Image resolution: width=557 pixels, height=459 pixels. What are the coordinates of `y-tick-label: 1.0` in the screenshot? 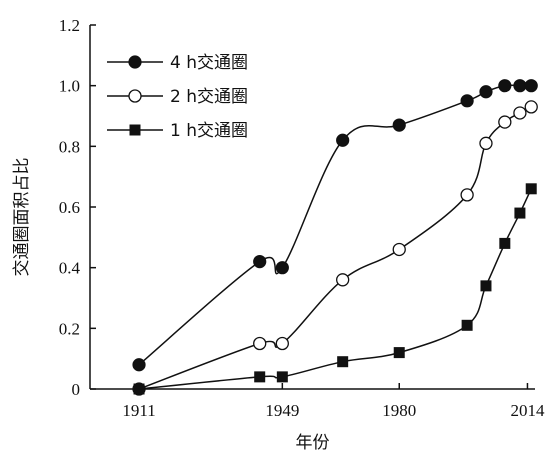 It's located at (69, 86).